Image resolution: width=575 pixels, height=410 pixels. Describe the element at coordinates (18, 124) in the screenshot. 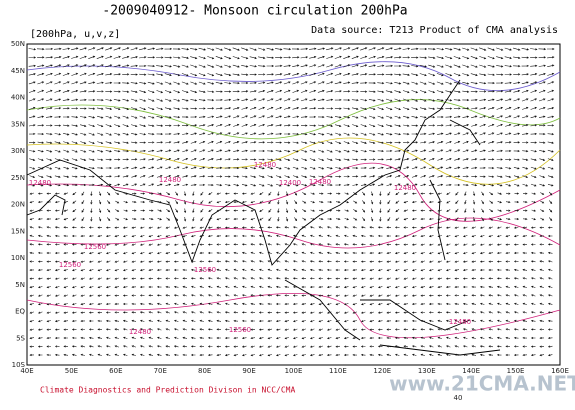

I see `lat-label: 35N` at that location.